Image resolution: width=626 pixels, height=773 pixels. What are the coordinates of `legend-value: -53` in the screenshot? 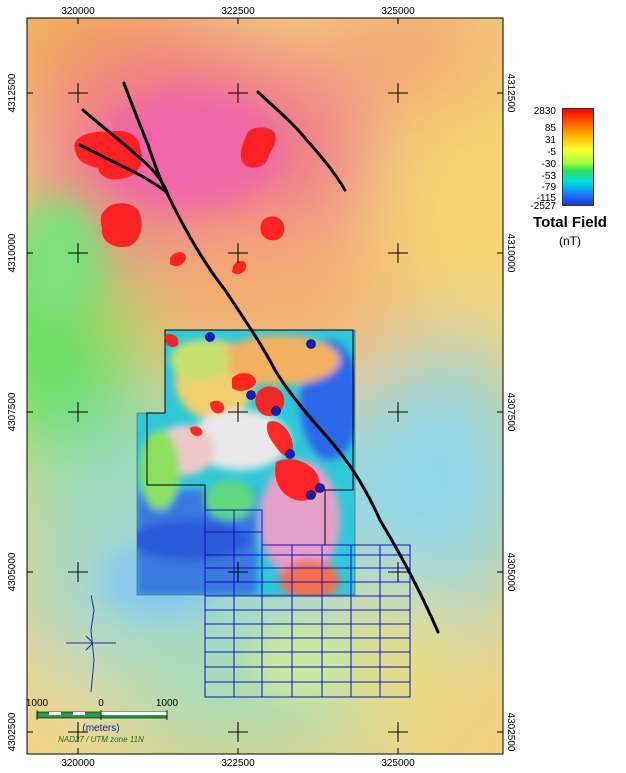 It's located at (548, 176).